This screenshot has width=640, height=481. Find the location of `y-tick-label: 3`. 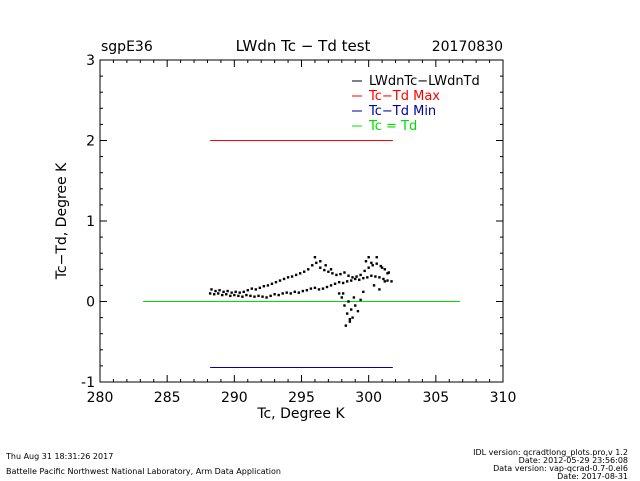

y-tick-label: 3 is located at coordinates (90, 61).